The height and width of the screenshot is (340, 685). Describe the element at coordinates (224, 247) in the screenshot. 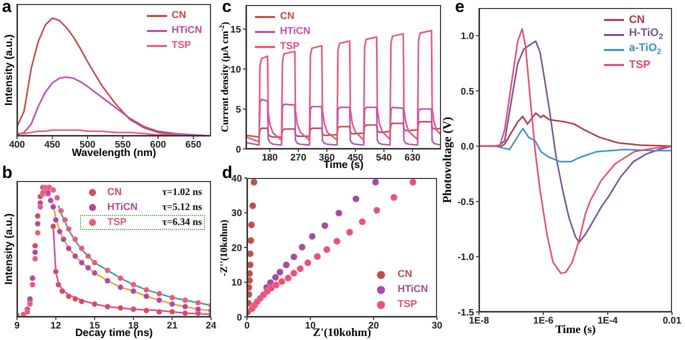

I see `y-axis-title: -Z''(10kohm)` at that location.